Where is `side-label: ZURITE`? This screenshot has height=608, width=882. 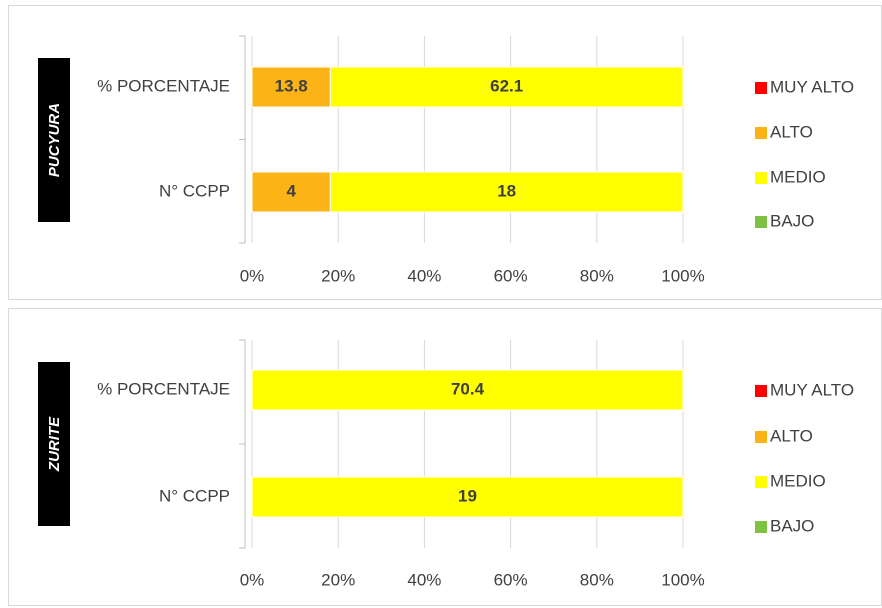 side-label: ZURITE is located at coordinates (54, 444).